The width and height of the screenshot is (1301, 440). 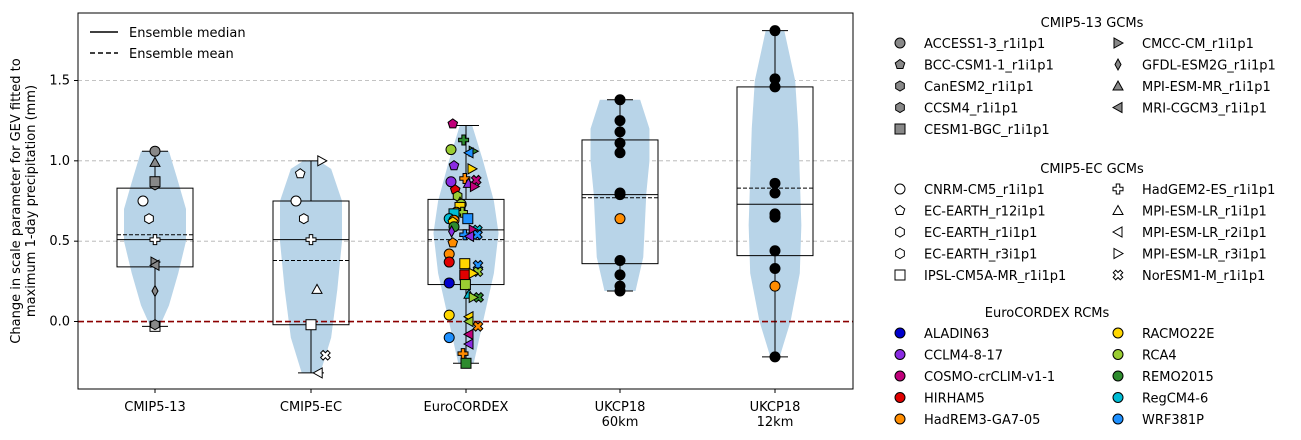 What do you see at coordinates (311, 266) in the screenshot?
I see `violin-CMIP5-EC` at bounding box center [311, 266].